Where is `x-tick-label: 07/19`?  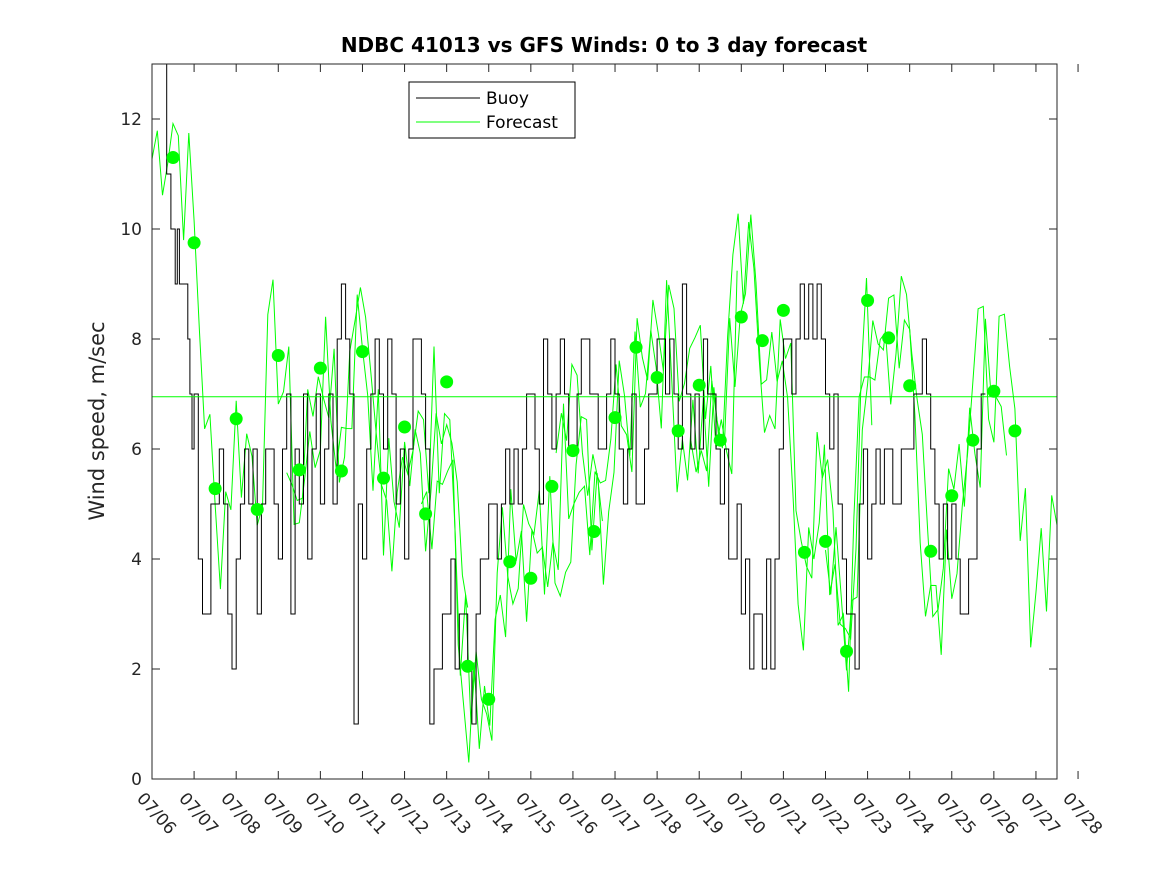
x-tick-label: 07/19 is located at coordinates (703, 814).